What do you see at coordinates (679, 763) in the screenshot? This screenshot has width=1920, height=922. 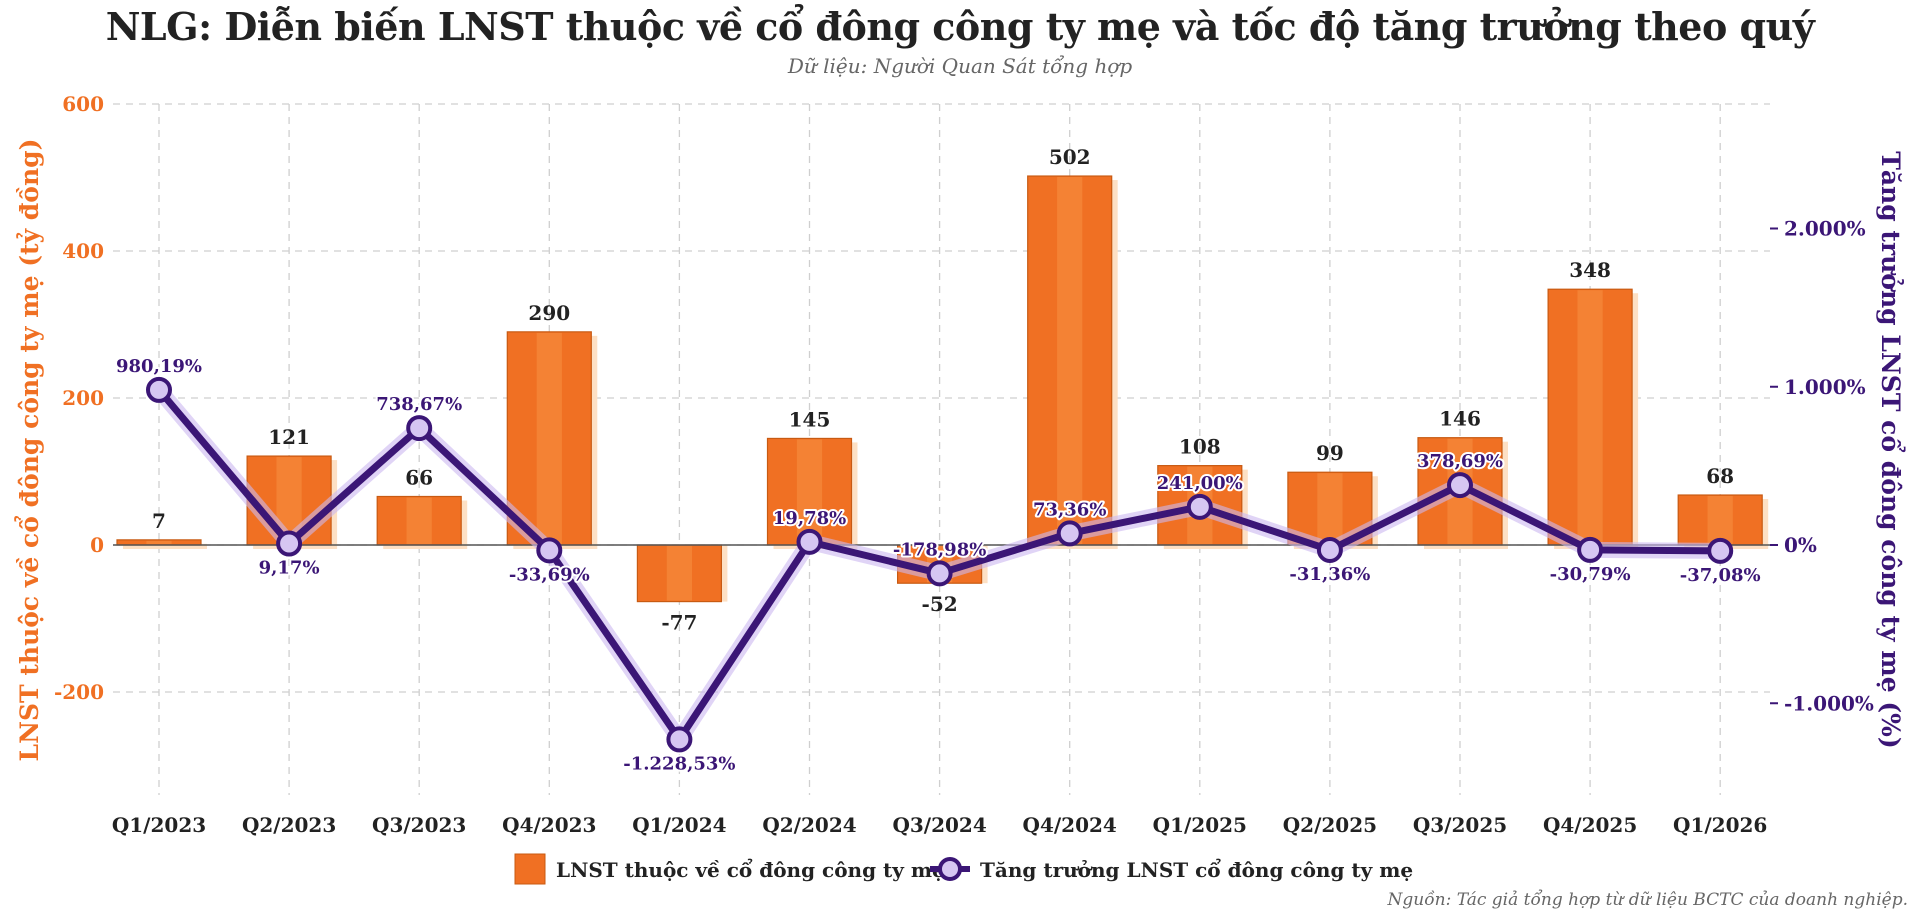 I see `growth-value-label: -1.228,53%` at bounding box center [679, 763].